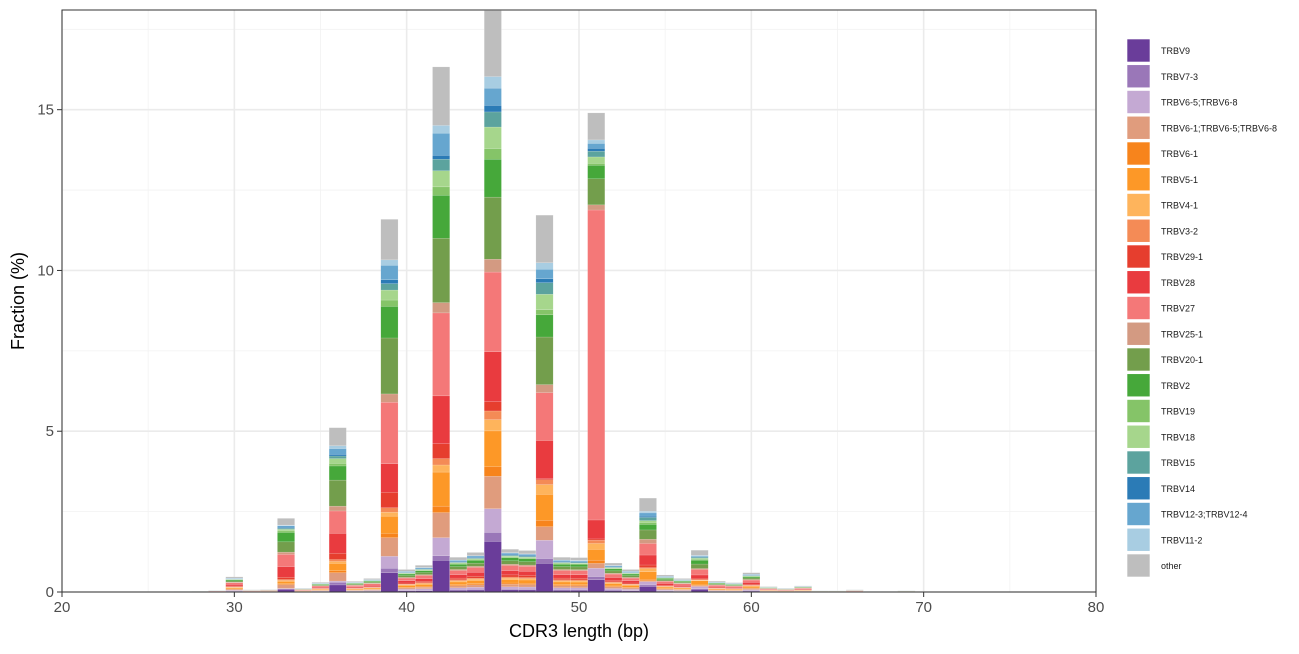 The image size is (1299, 654). What do you see at coordinates (1182, 334) in the screenshot?
I see `legend-label: TRBV25-1` at bounding box center [1182, 334].